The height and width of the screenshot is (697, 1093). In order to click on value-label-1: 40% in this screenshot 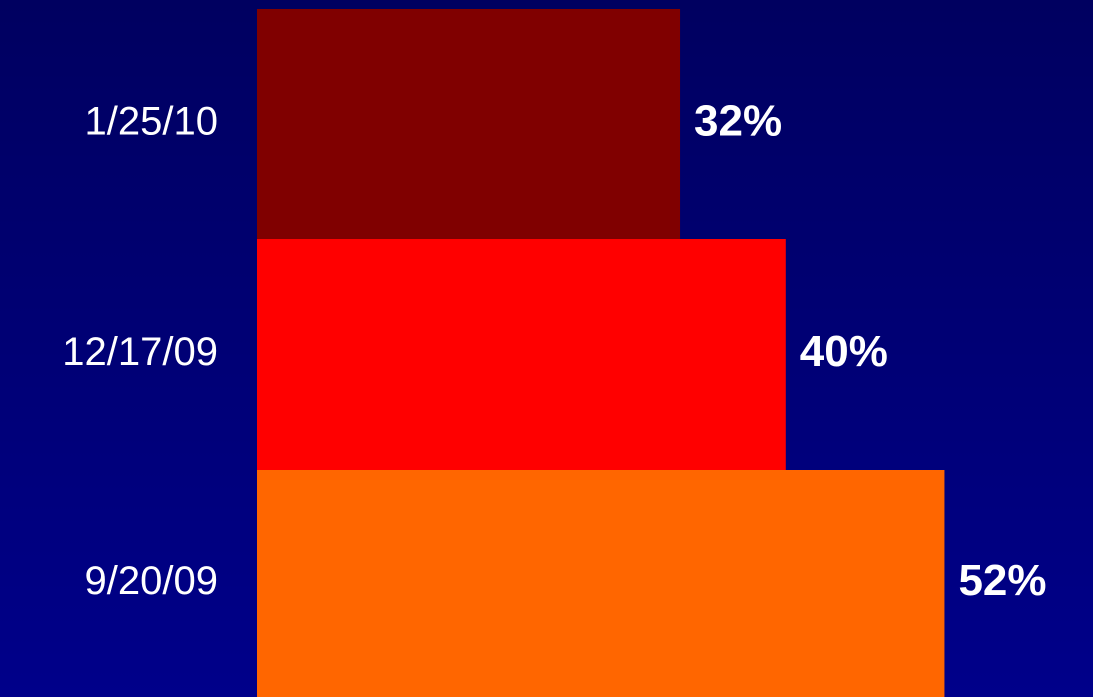, I will do `click(844, 351)`.